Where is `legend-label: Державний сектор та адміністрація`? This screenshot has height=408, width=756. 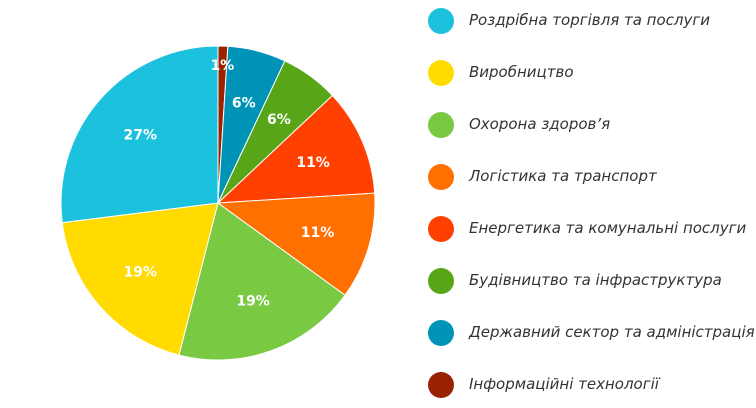 legend-label: Державний сектор та адміністрація is located at coordinates (612, 332).